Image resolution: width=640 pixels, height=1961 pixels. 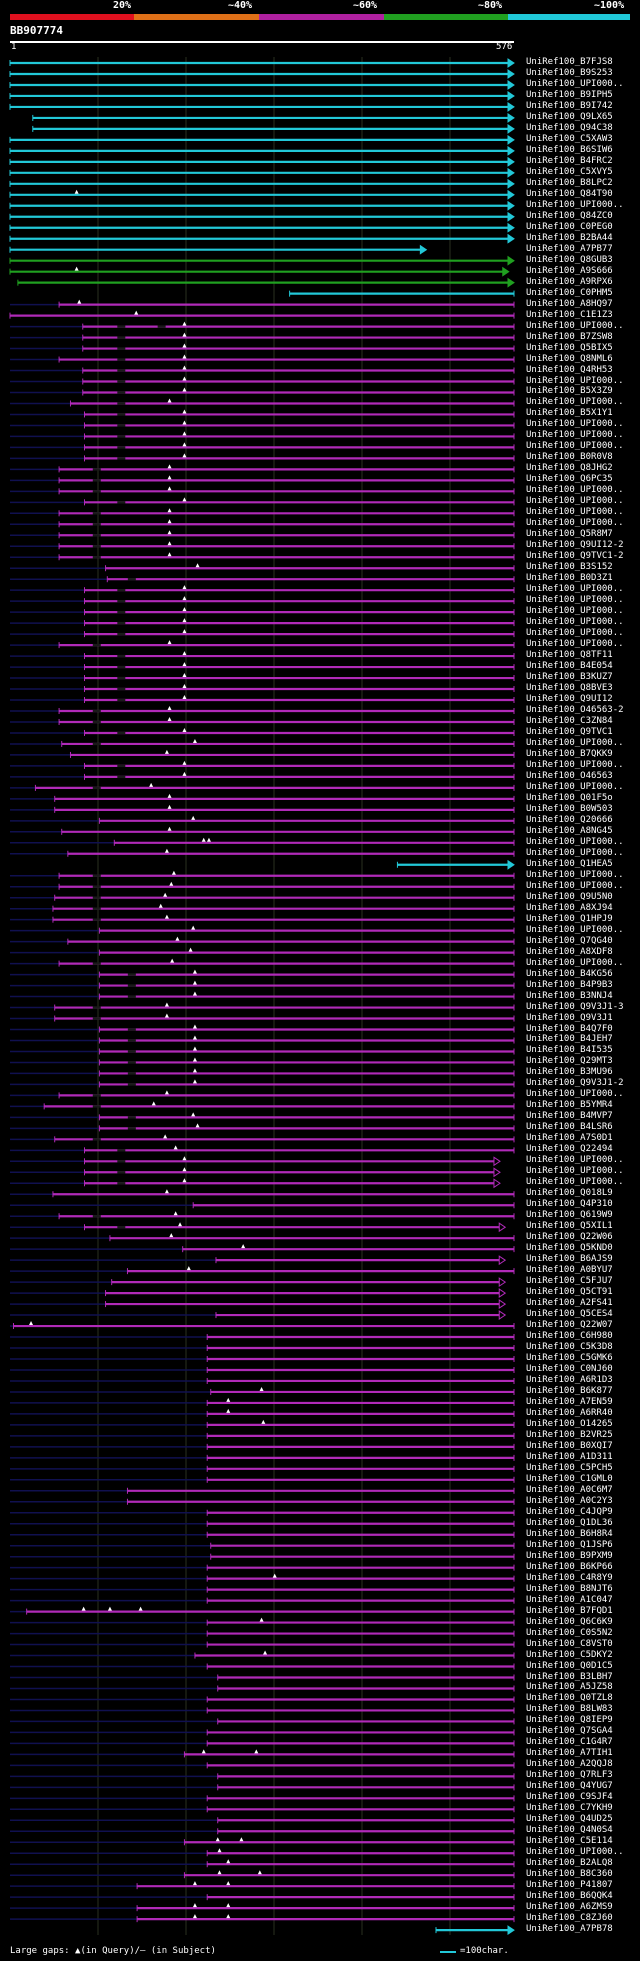 What do you see at coordinates (569, 1698) in the screenshot?
I see `hit-label: UniRef100_Q0TZL8` at bounding box center [569, 1698].